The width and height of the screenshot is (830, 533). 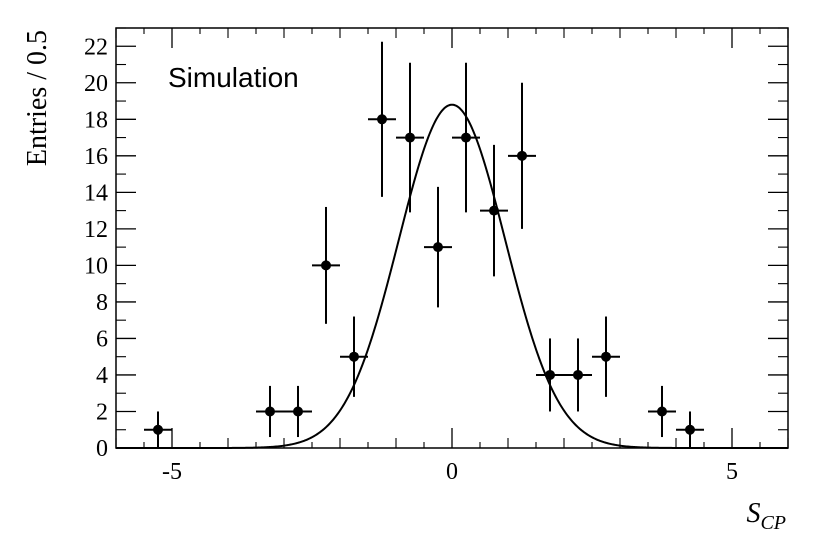 I want to click on y-tick-label: 6, so click(x=102, y=339).